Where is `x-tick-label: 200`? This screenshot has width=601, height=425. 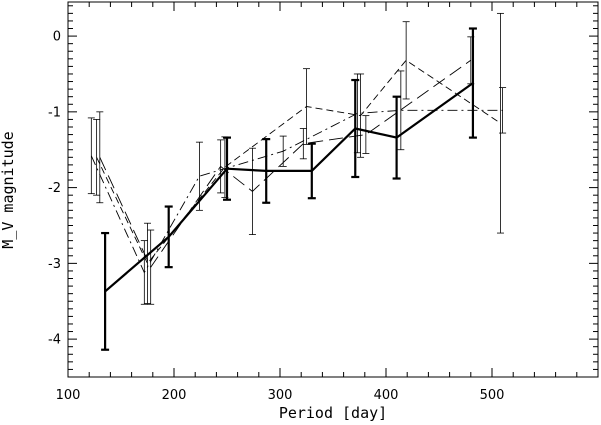 x-tick-label: 200 is located at coordinates (174, 395).